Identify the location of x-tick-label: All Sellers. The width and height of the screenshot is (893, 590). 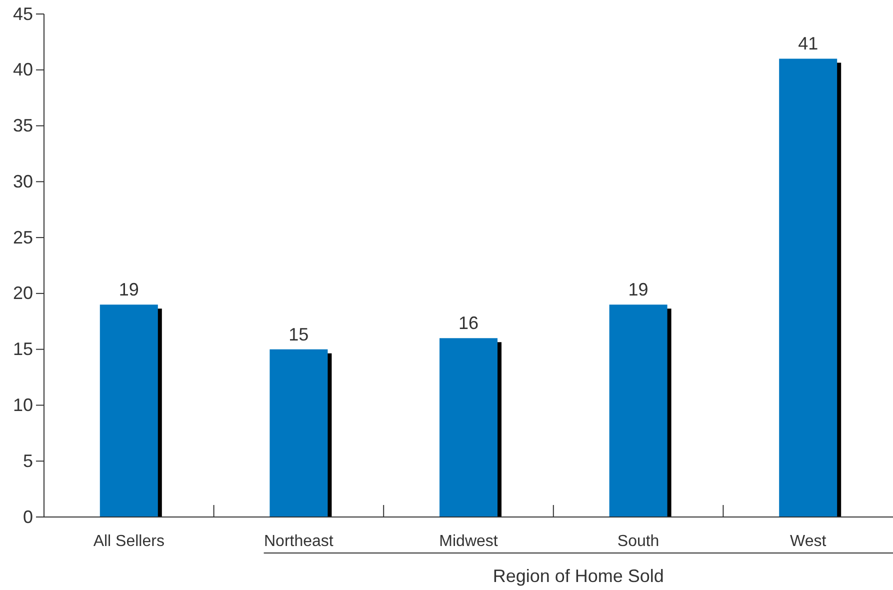
(128, 541).